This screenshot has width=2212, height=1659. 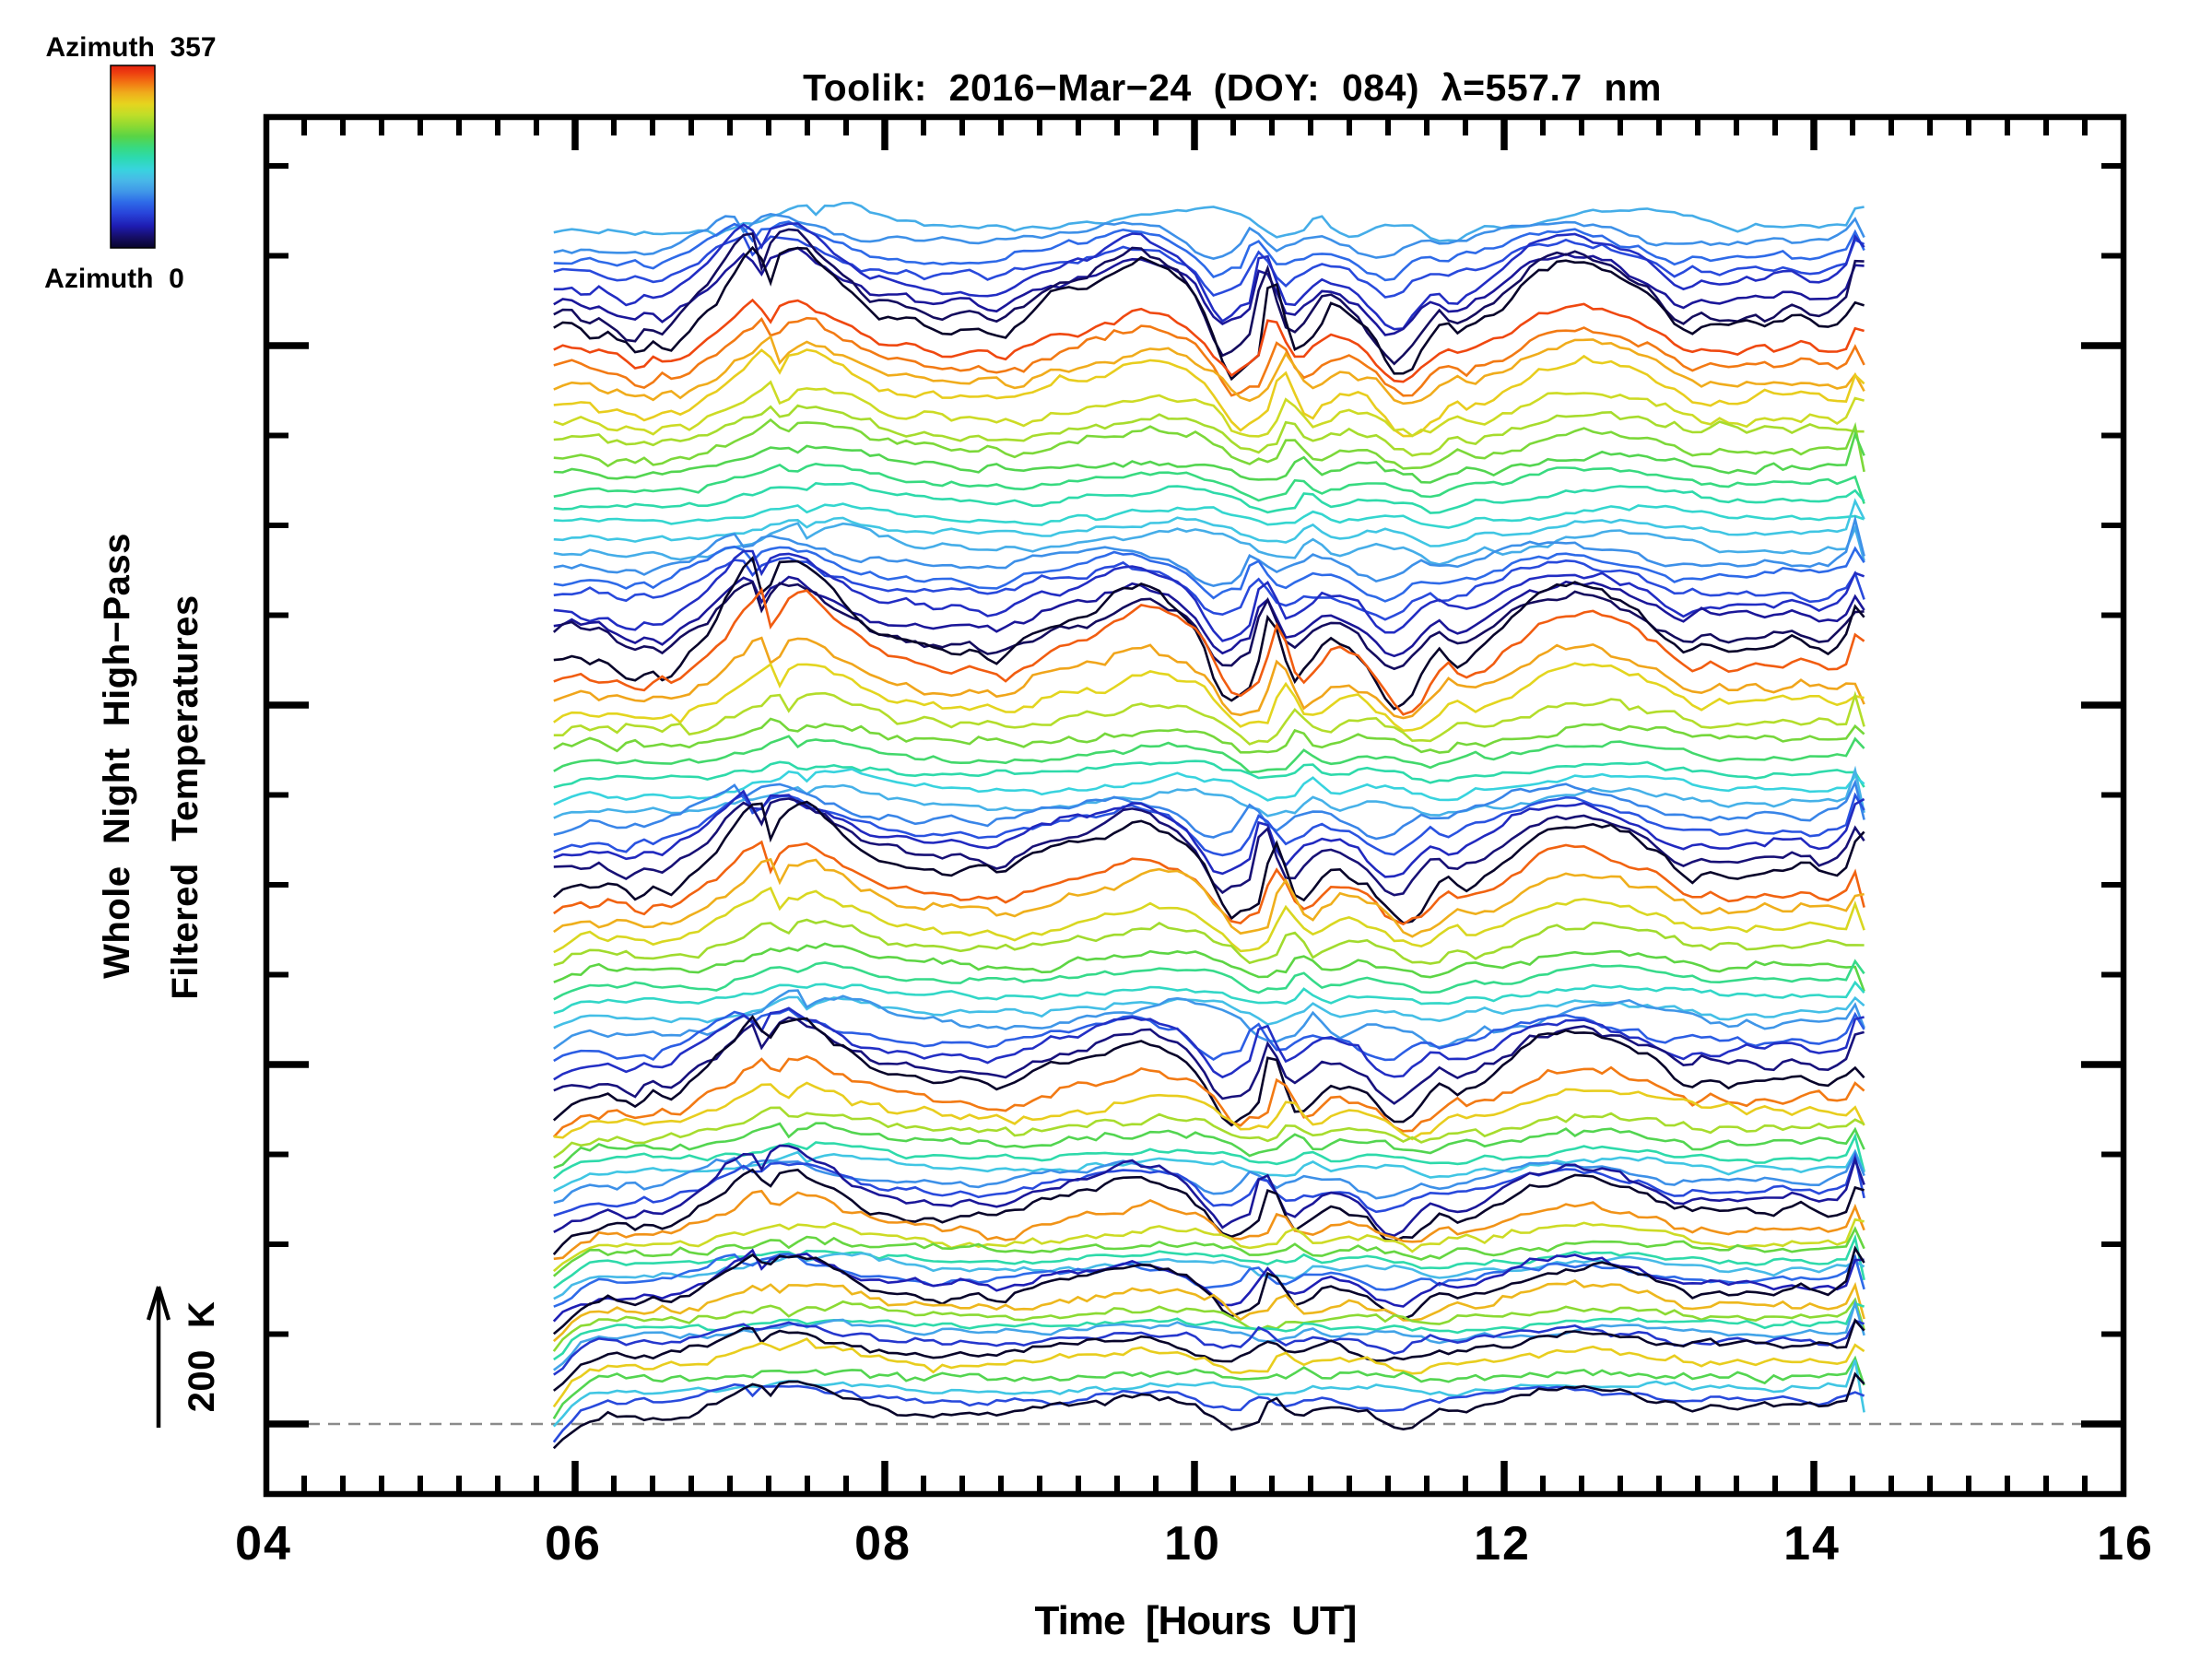 What do you see at coordinates (1502, 1544) in the screenshot?
I see `svg-text: 12` at bounding box center [1502, 1544].